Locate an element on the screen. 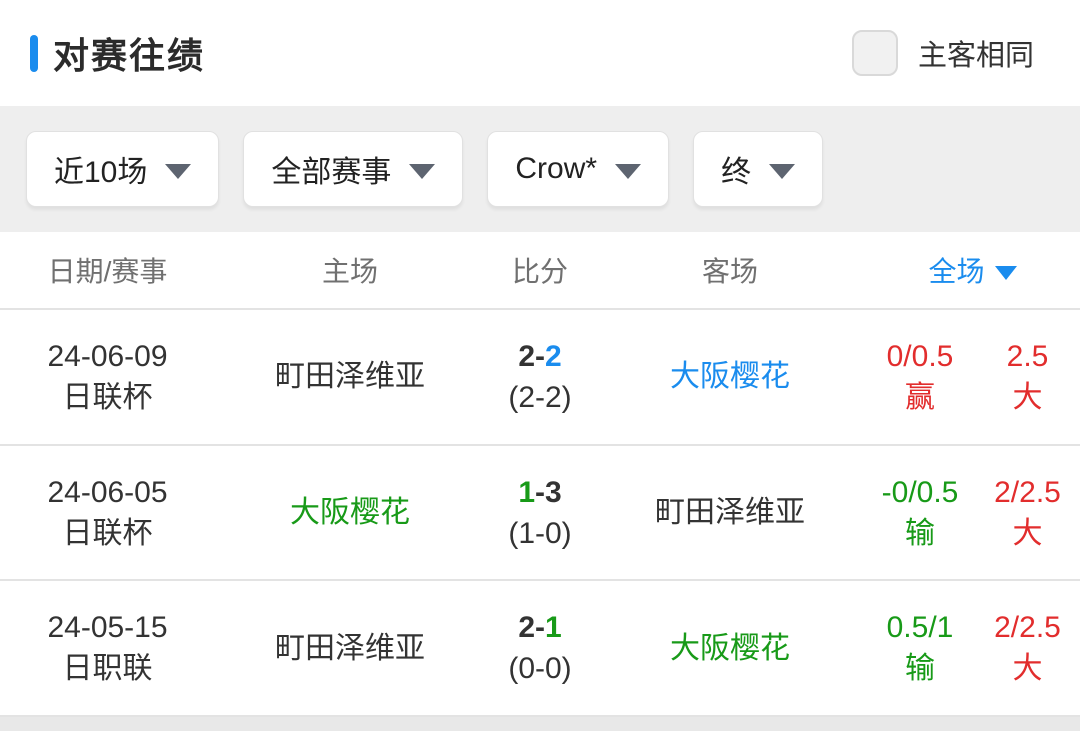 The width and height of the screenshot is (1080, 731). halftime-score: (2-2) is located at coordinates (540, 397).